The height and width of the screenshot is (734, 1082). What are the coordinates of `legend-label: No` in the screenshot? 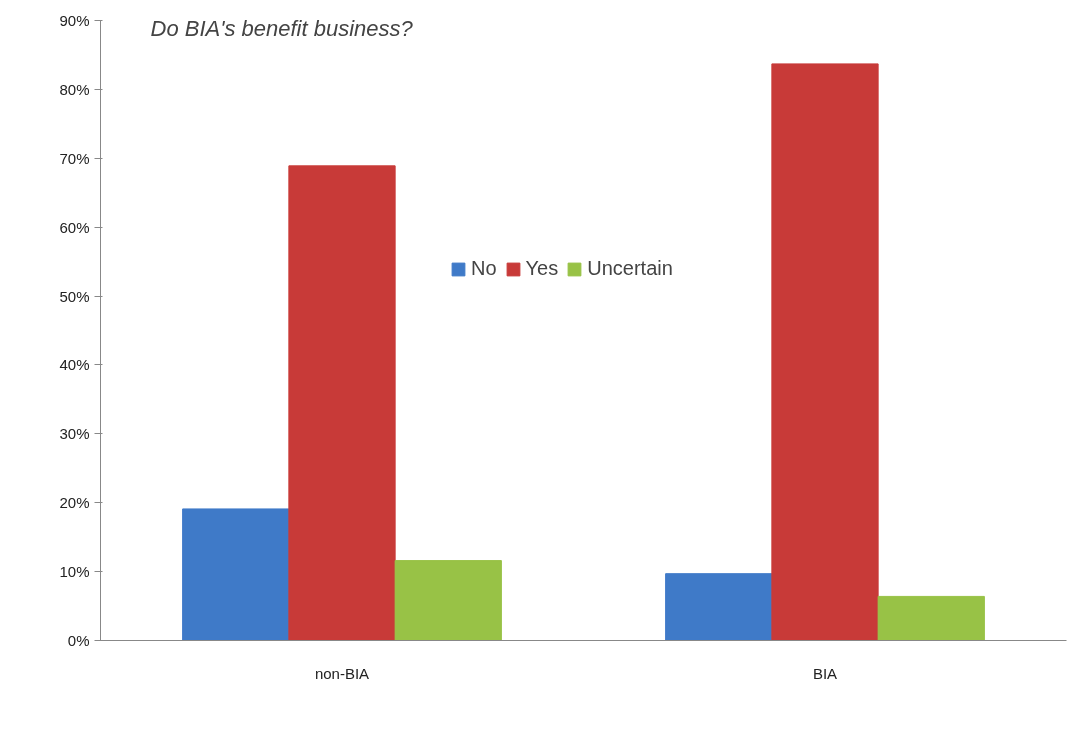 It's located at (484, 268).